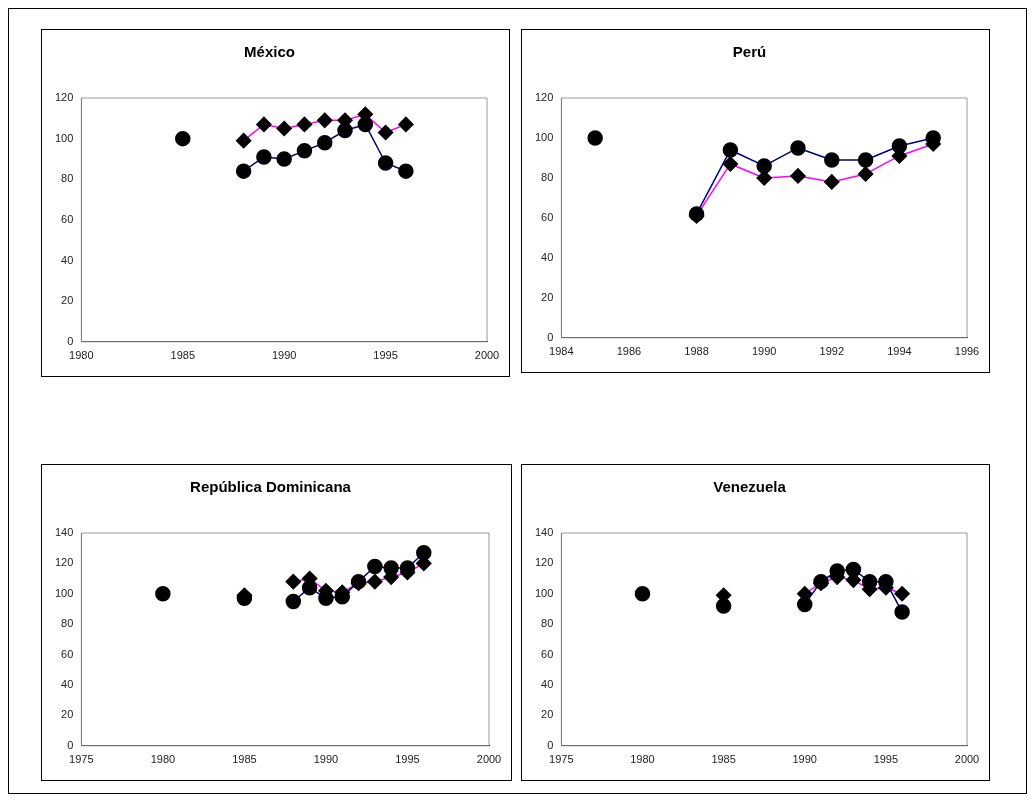 The width and height of the screenshot is (1035, 802). What do you see at coordinates (750, 487) in the screenshot?
I see `chart-title: Venezuela` at bounding box center [750, 487].